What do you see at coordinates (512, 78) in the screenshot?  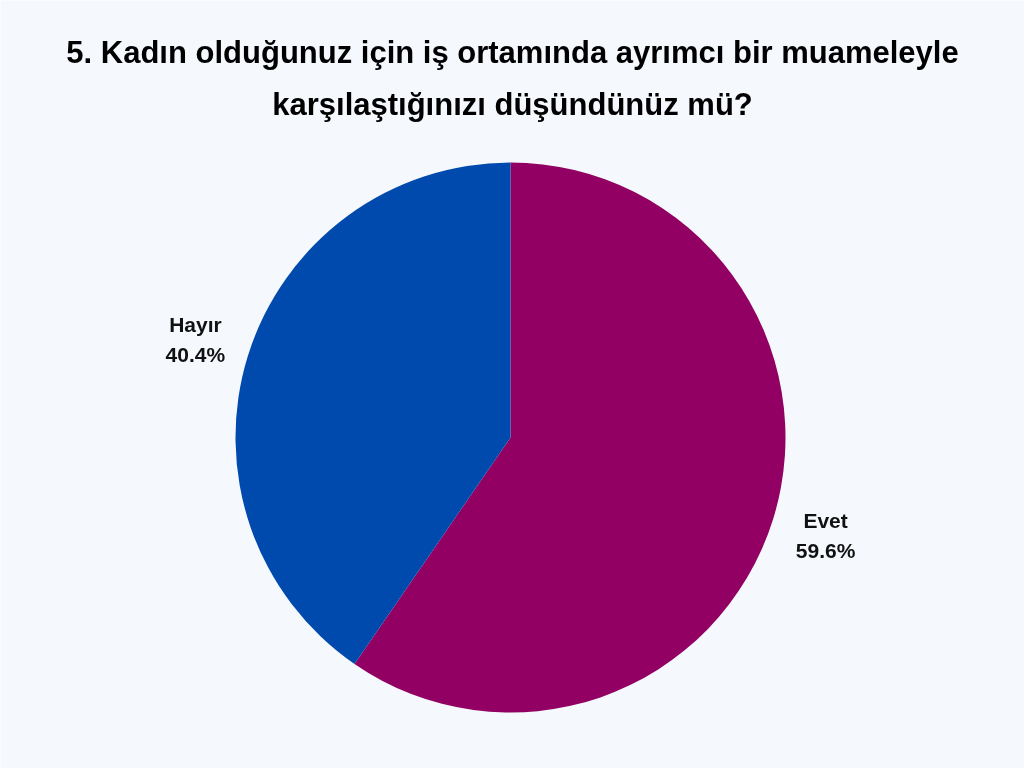 I see `chart-title: 5. Kadın olduğunuz için iş ortamında ayrımcı bir muameleyle karşılaştığınızı düşündünüz mü?` at bounding box center [512, 78].